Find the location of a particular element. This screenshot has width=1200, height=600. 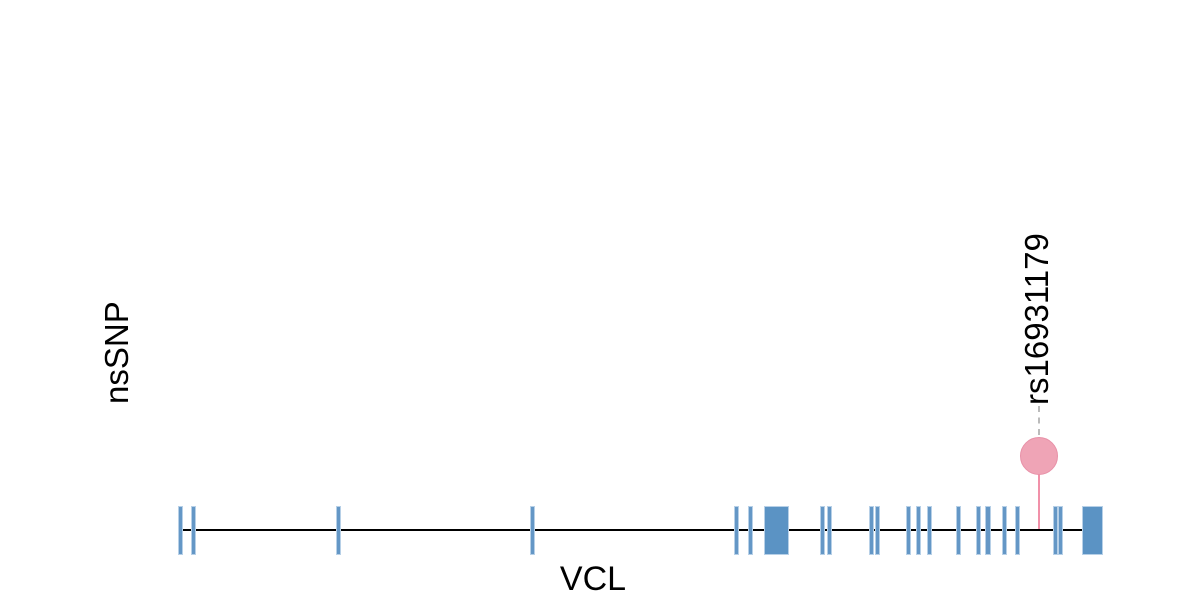

intron-line is located at coordinates (631, 530).